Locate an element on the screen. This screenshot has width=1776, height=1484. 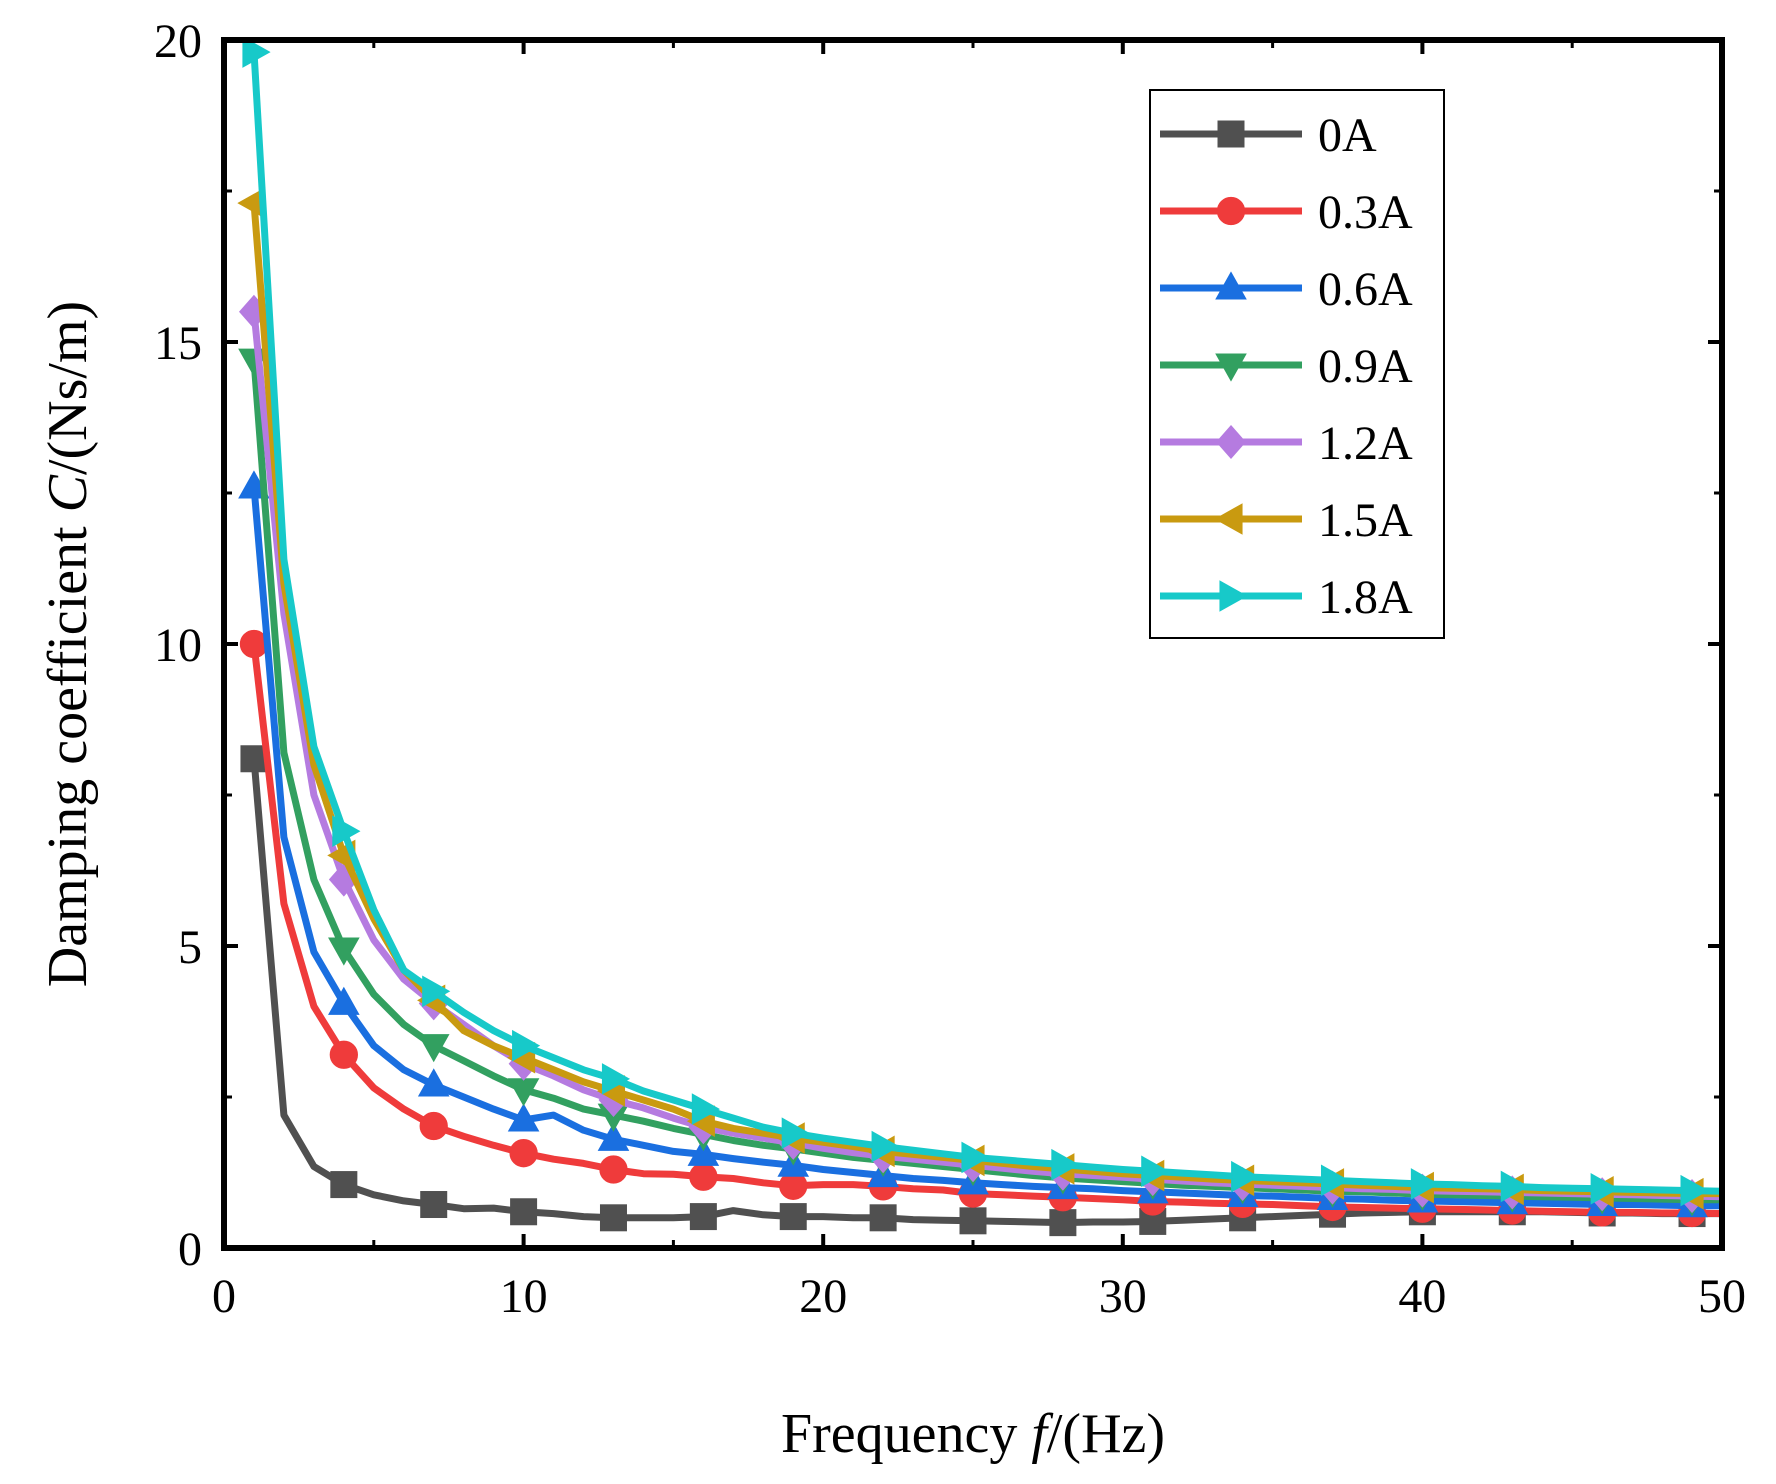
legend-item-0.9A: 0.9A is located at coordinates (1286, 366).